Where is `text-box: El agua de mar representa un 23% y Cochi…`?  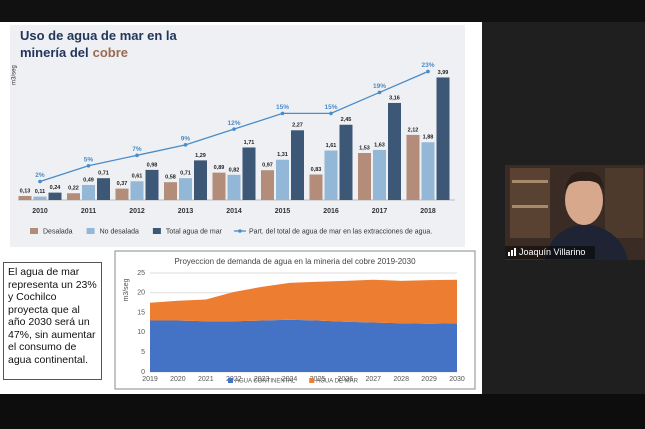
text-box: El agua de mar representa un 23% y Cochi… is located at coordinates (52, 321).